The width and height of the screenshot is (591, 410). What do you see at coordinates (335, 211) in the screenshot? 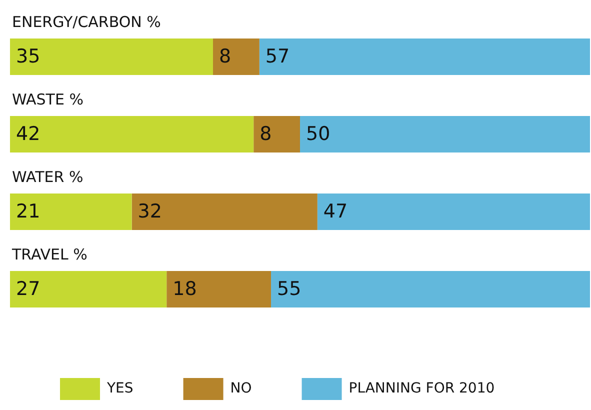
I see `data-label: 47` at bounding box center [335, 211].